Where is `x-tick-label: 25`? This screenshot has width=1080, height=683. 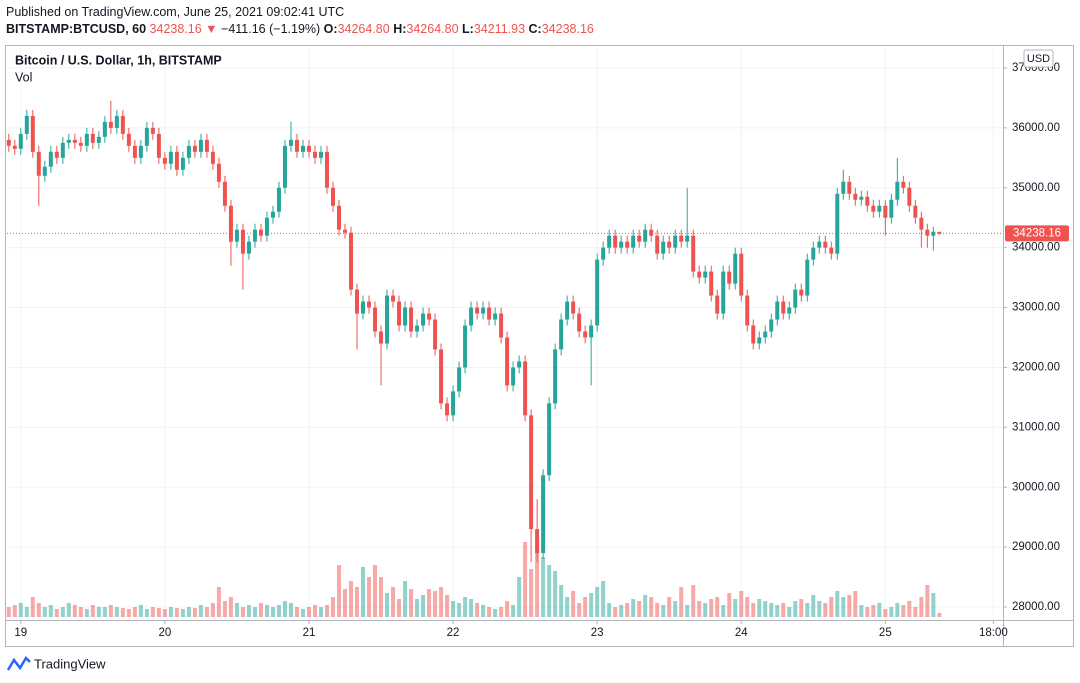 x-tick-label: 25 is located at coordinates (885, 633).